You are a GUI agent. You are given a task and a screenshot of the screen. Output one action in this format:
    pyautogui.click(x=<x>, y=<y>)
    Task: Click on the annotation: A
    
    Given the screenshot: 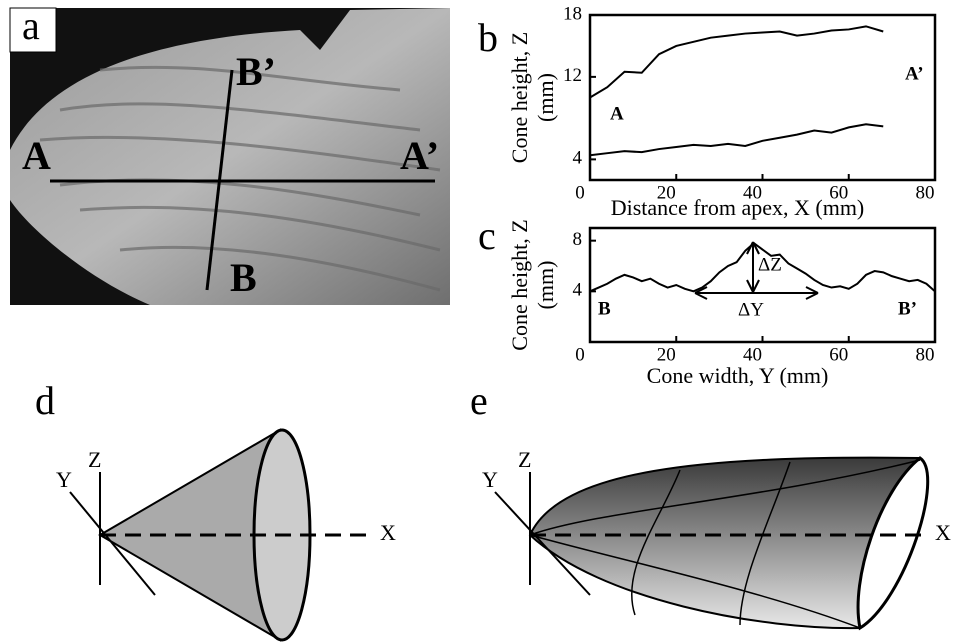 What is the action you would take?
    pyautogui.click(x=617, y=113)
    